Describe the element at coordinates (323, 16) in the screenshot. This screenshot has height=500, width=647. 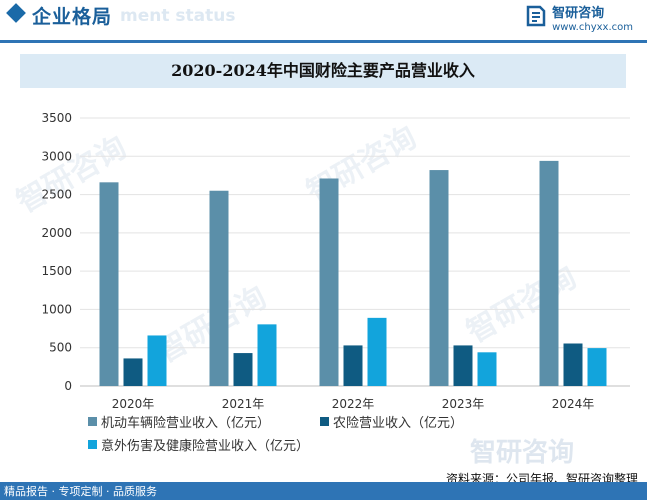
I see `page-header: 企业格局 ment status 智研咨询 www.chyxx.com` at that location.